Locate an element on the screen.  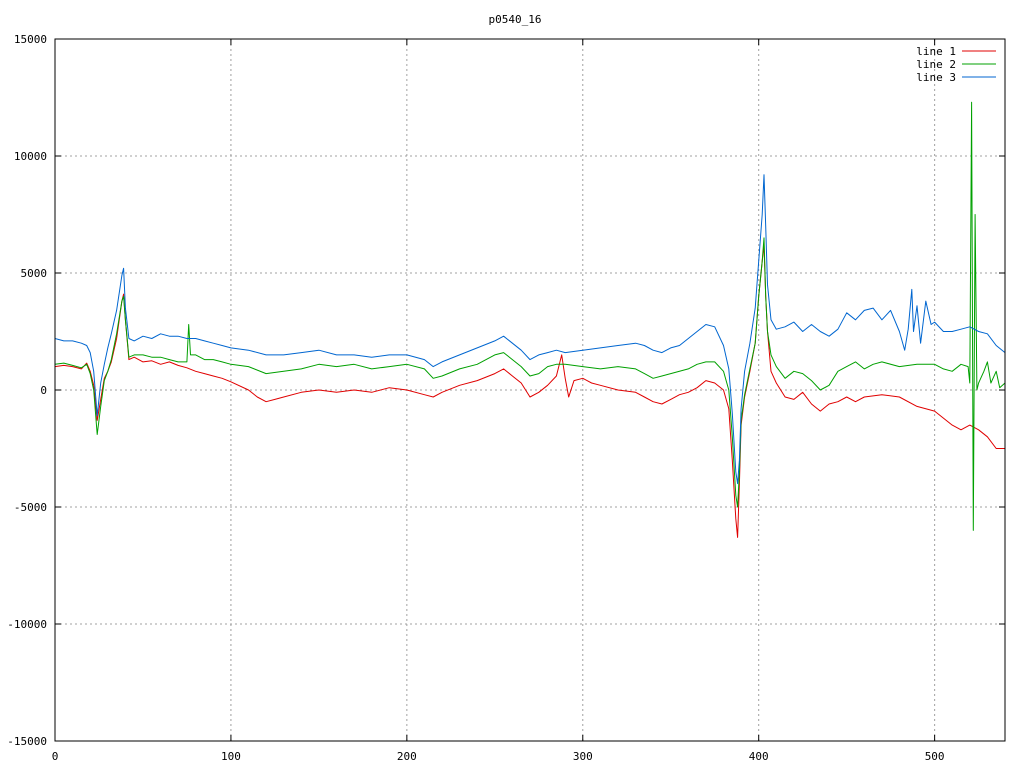
x-tick-label: 500 is located at coordinates (935, 756).